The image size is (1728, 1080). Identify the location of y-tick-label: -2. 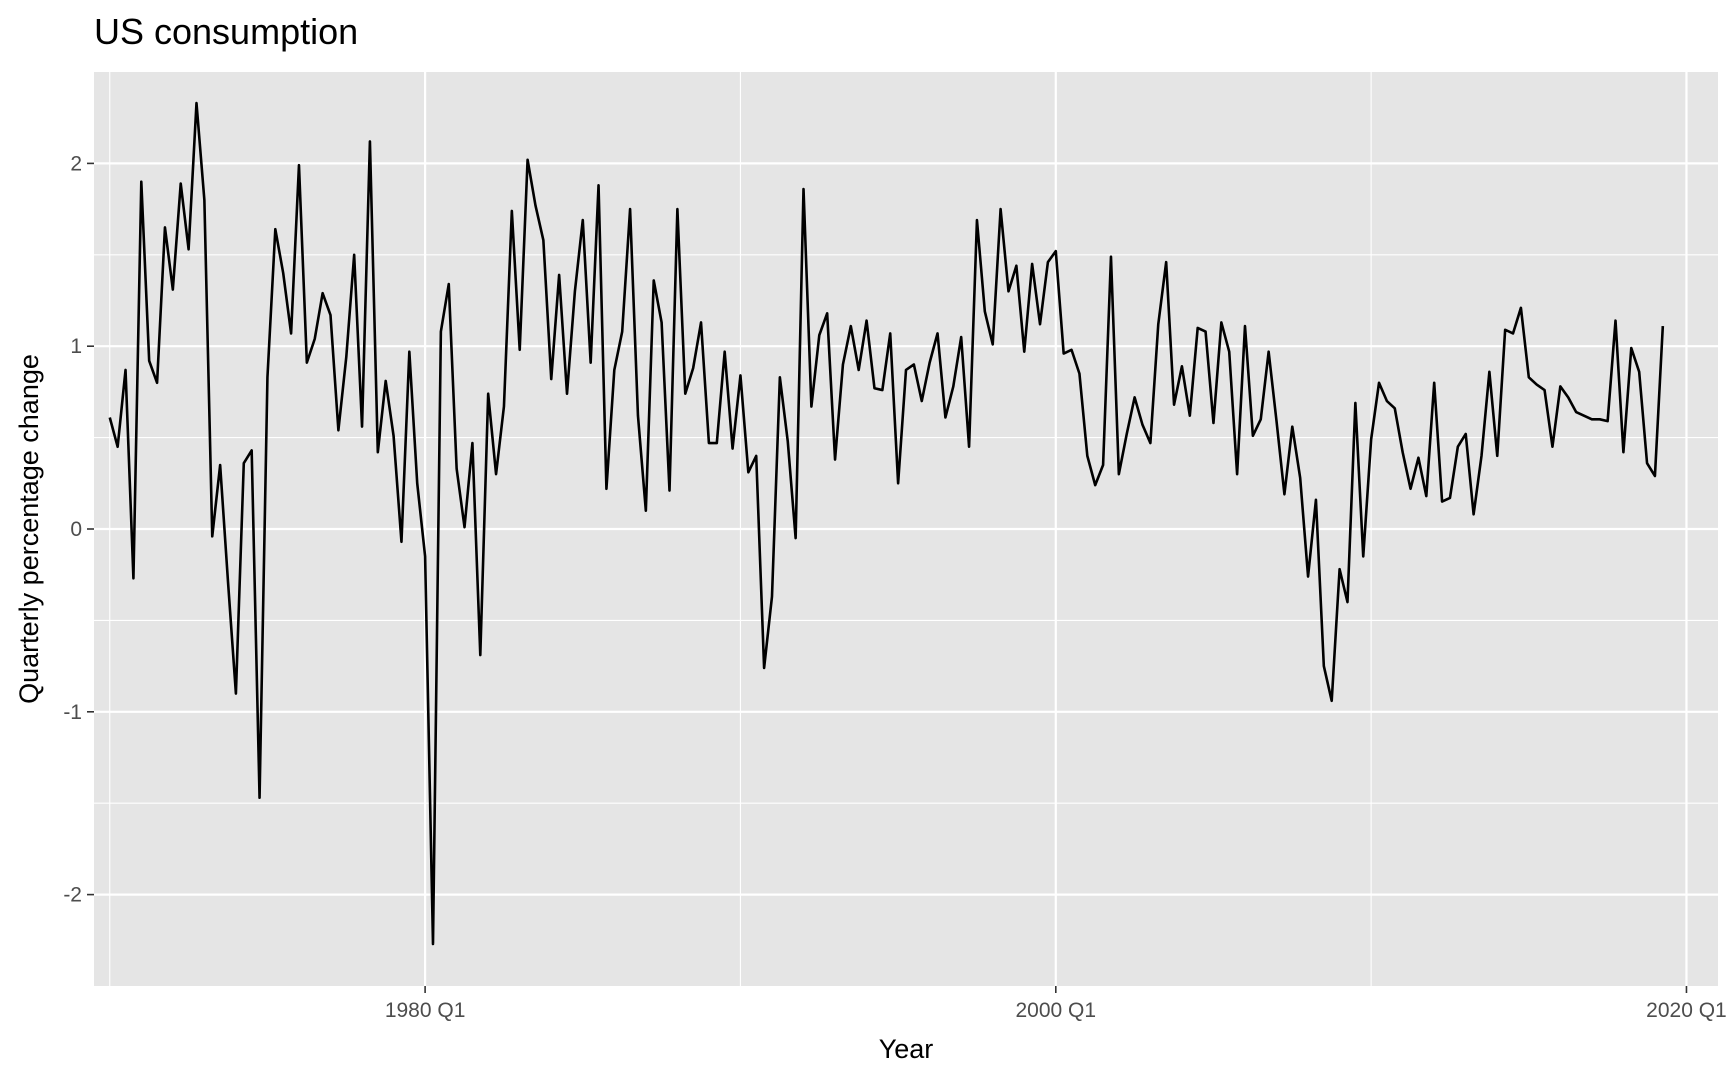
(72, 895).